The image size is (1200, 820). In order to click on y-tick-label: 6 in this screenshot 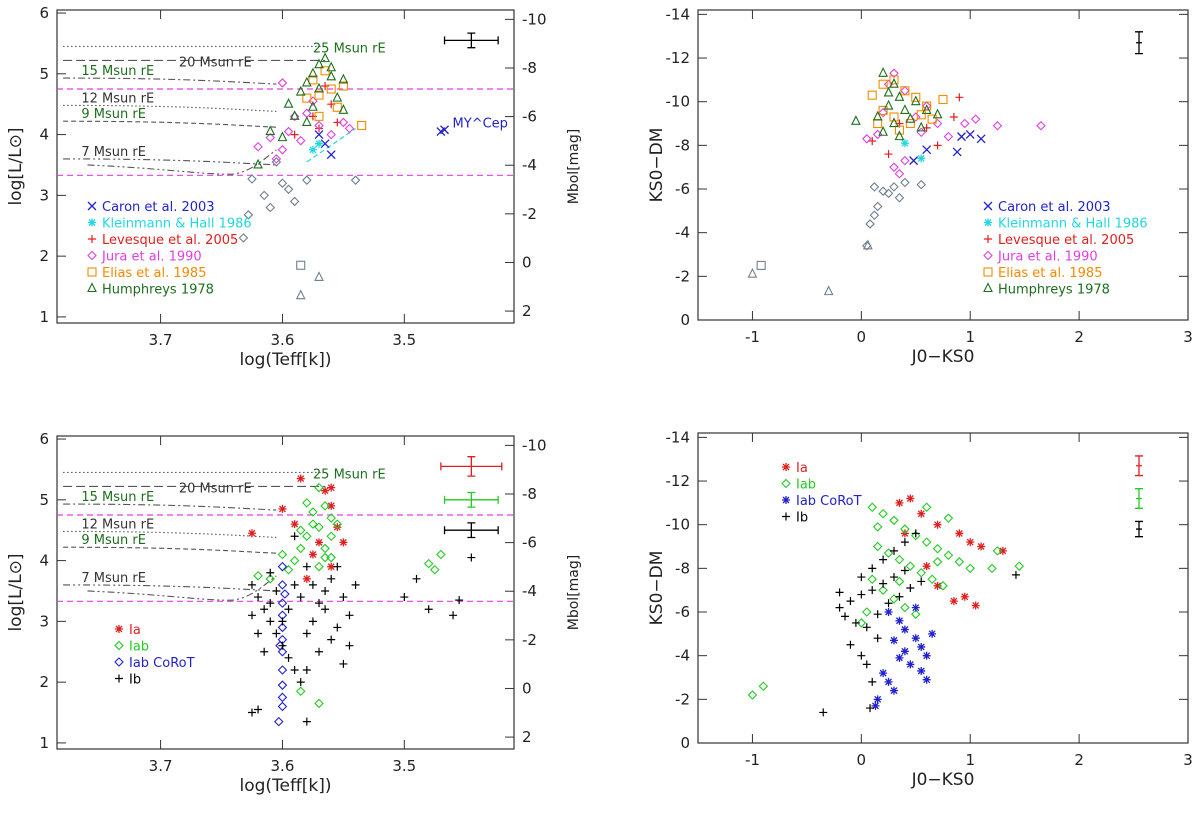, I will do `click(44, 13)`.